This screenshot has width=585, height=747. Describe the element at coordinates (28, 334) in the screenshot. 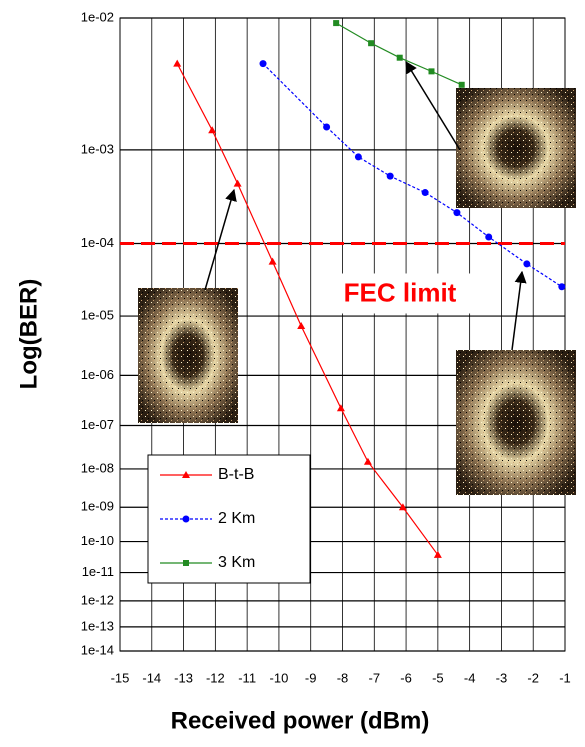

I see `y-axis-title: Log(BER)` at that location.